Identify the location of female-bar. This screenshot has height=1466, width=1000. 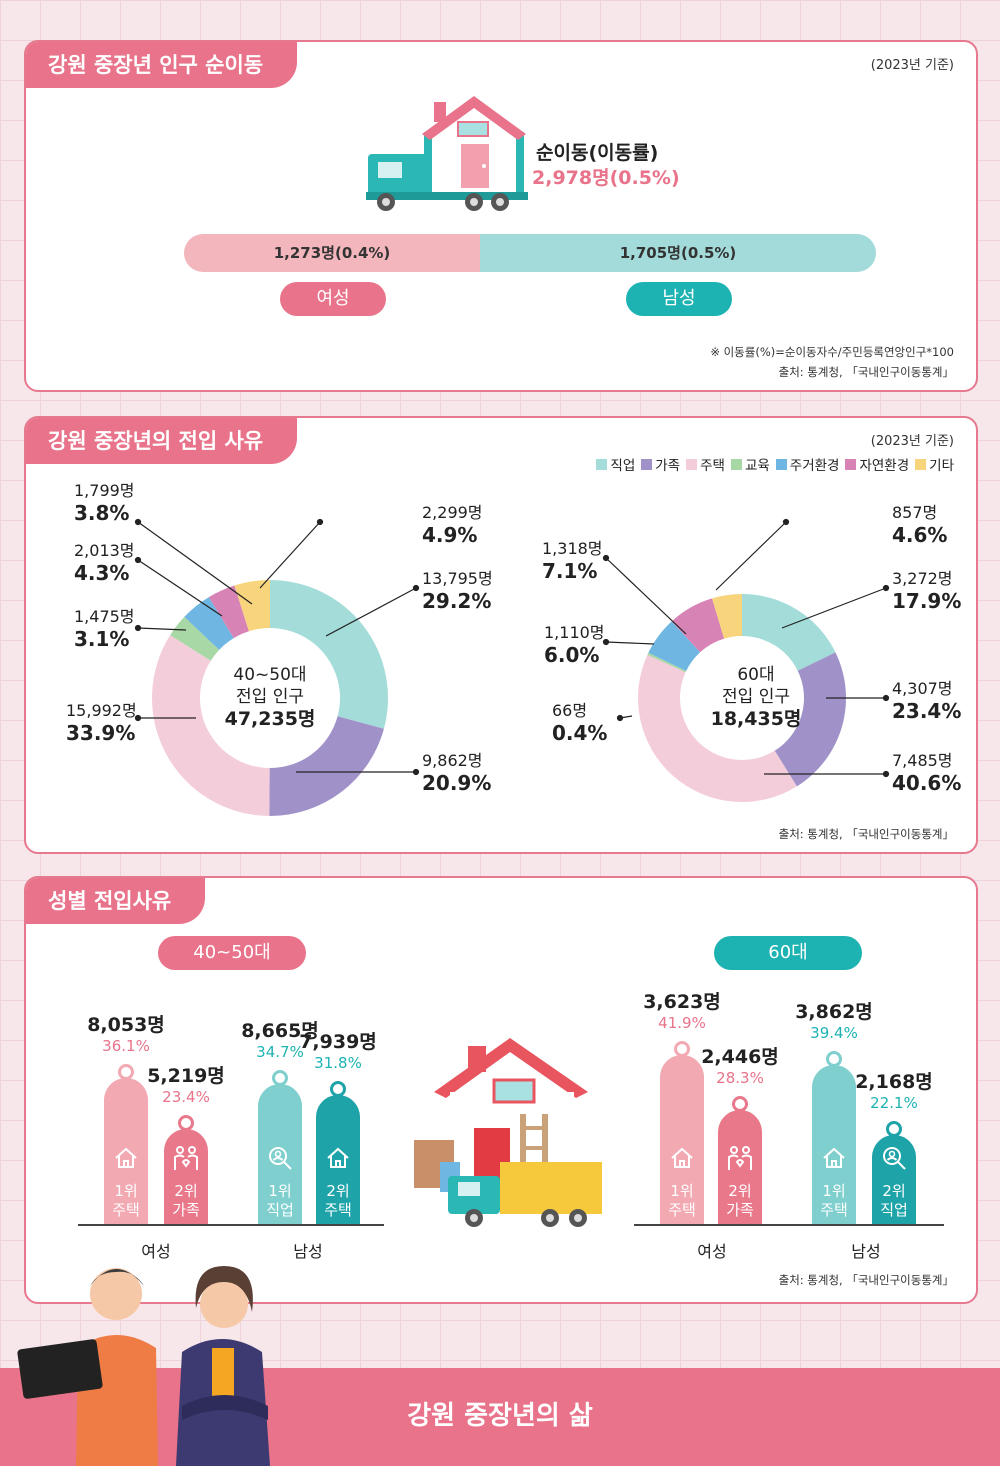
(332, 253).